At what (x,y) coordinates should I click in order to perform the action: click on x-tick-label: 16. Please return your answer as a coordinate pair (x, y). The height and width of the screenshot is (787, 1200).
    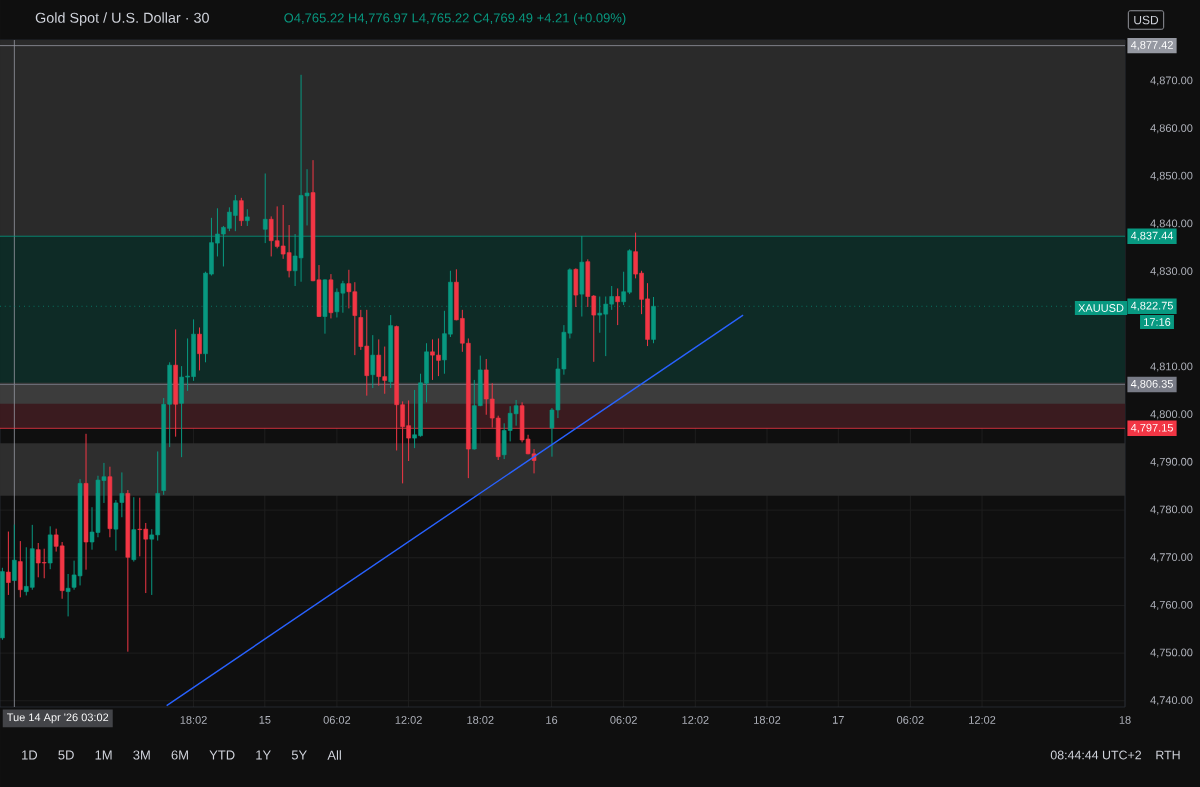
    Looking at the image, I should click on (552, 720).